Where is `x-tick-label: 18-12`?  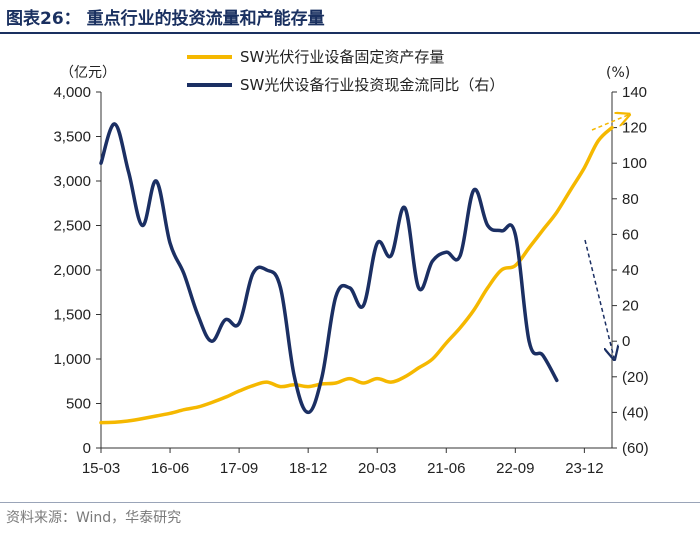
x-tick-label: 18-12 is located at coordinates (308, 468).